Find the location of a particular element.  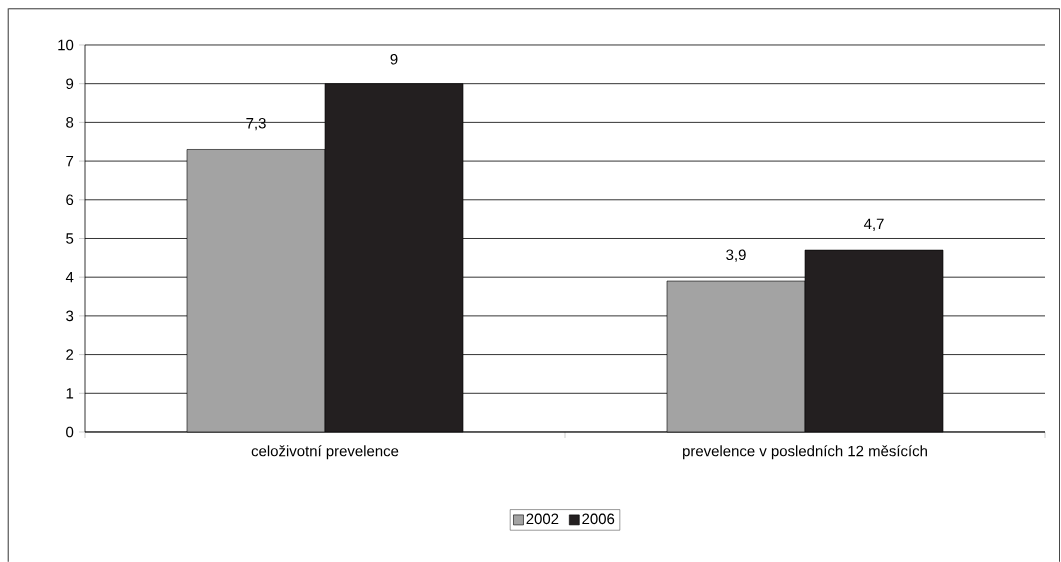

y-tick-label: 0 is located at coordinates (70, 432).